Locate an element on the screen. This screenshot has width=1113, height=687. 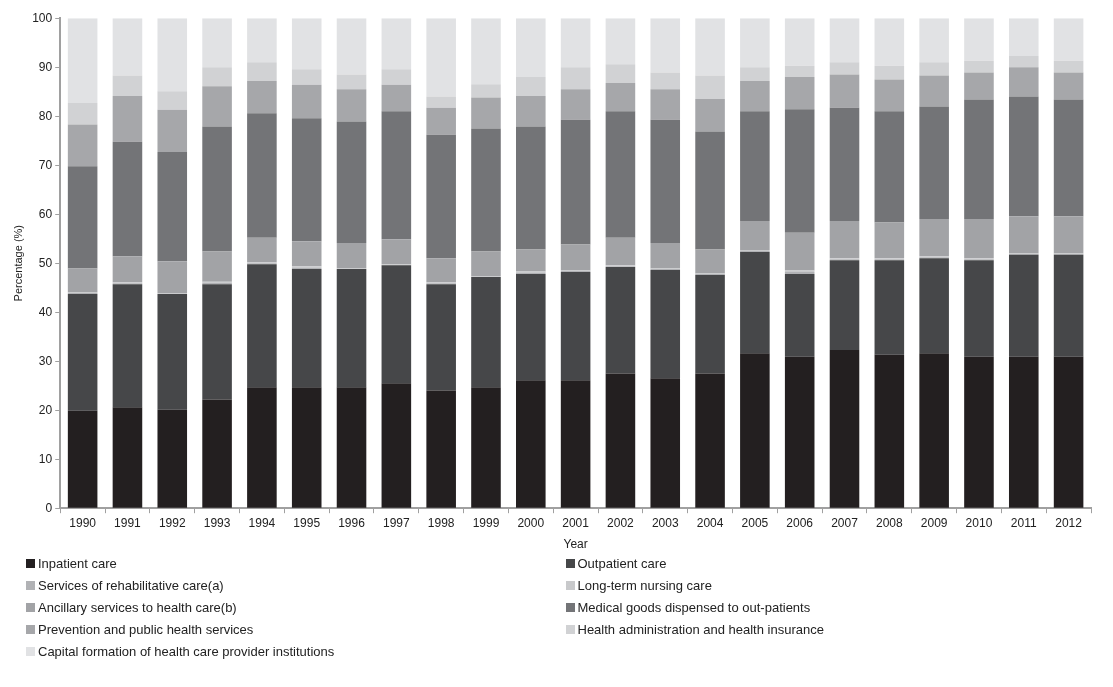
x-tick-label: 2009 is located at coordinates (934, 522).